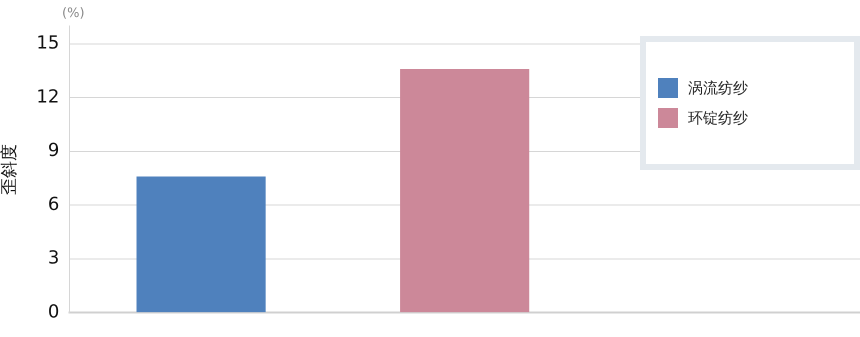 This screenshot has height=337, width=860. I want to click on y-tick-label: 15, so click(48, 43).